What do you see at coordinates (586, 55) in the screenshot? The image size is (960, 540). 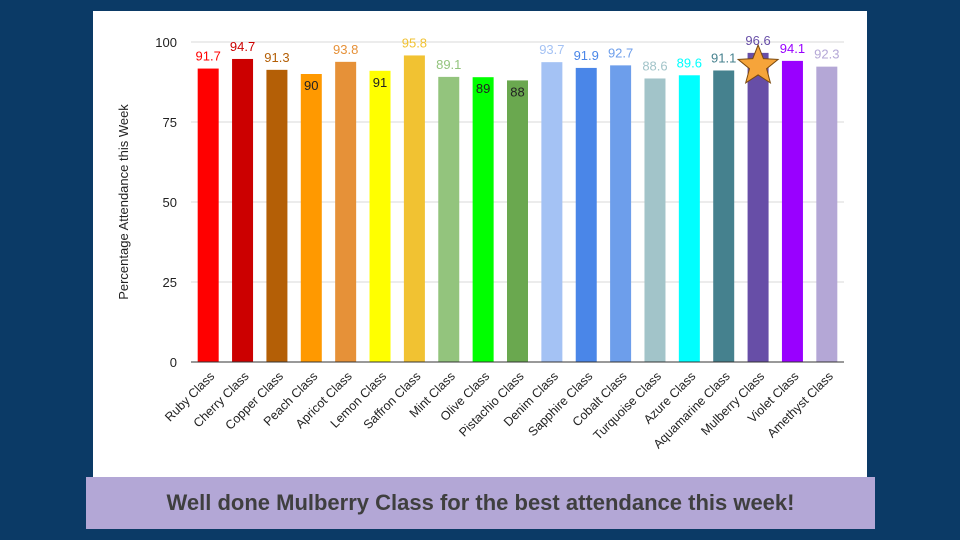 I see `data-label: 91.9` at bounding box center [586, 55].